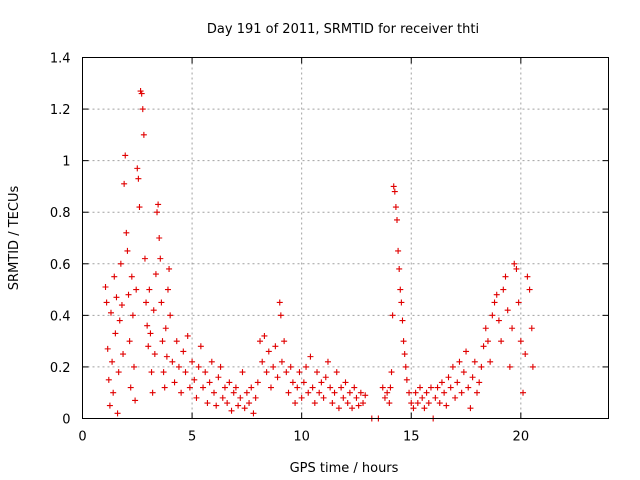  Describe the element at coordinates (66, 420) in the screenshot. I see `y-tick-label: 0` at that location.